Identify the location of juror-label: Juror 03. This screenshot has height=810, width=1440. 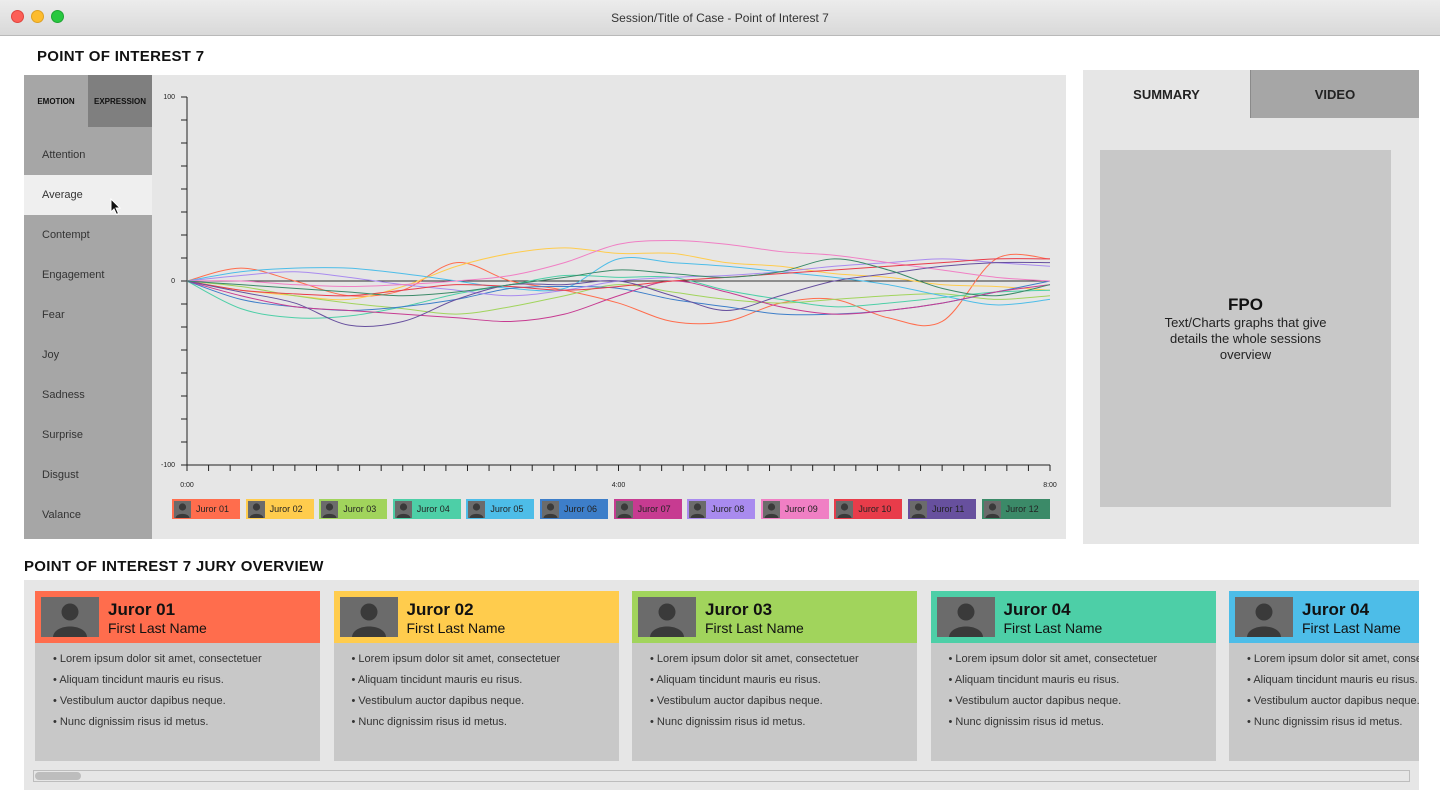
(739, 609).